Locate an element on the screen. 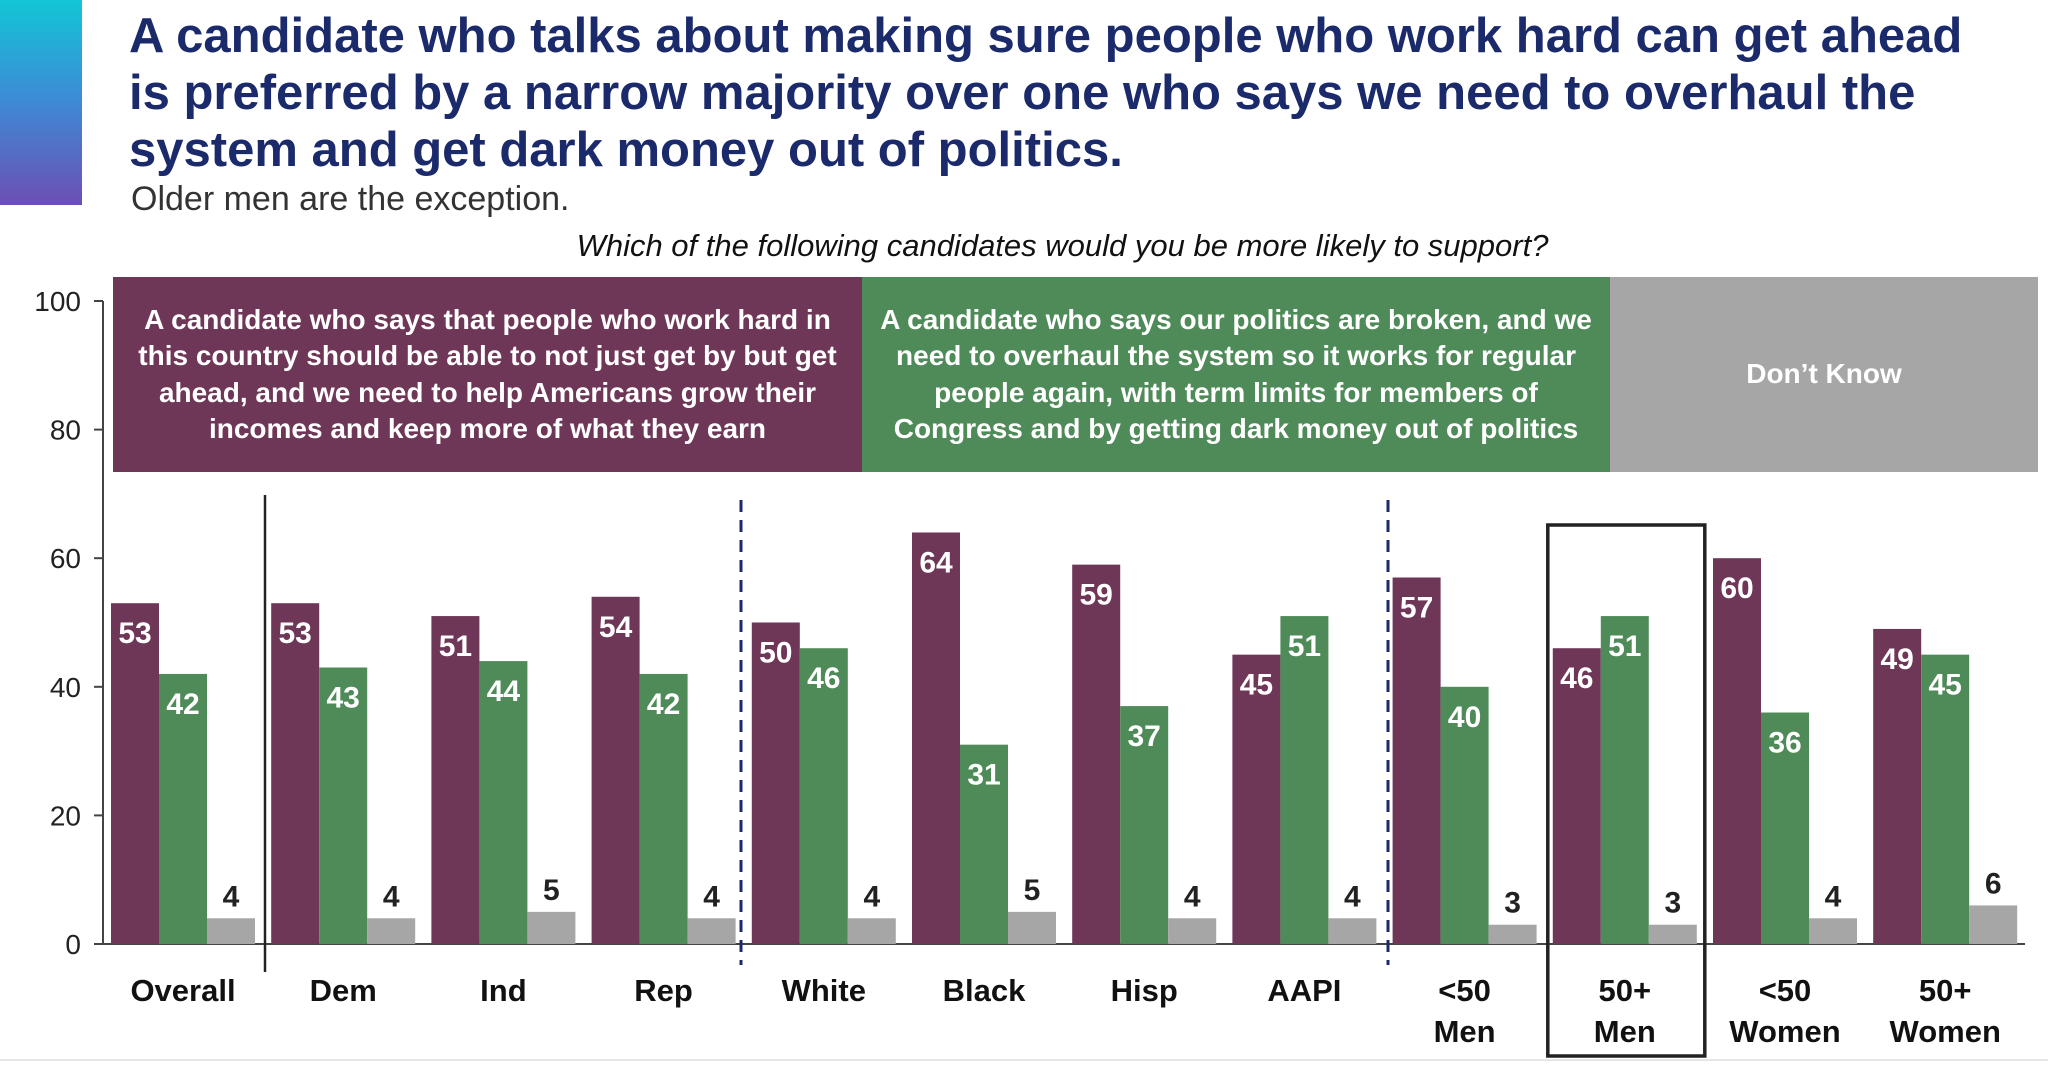  bar-white-s2 is located at coordinates (823, 796).